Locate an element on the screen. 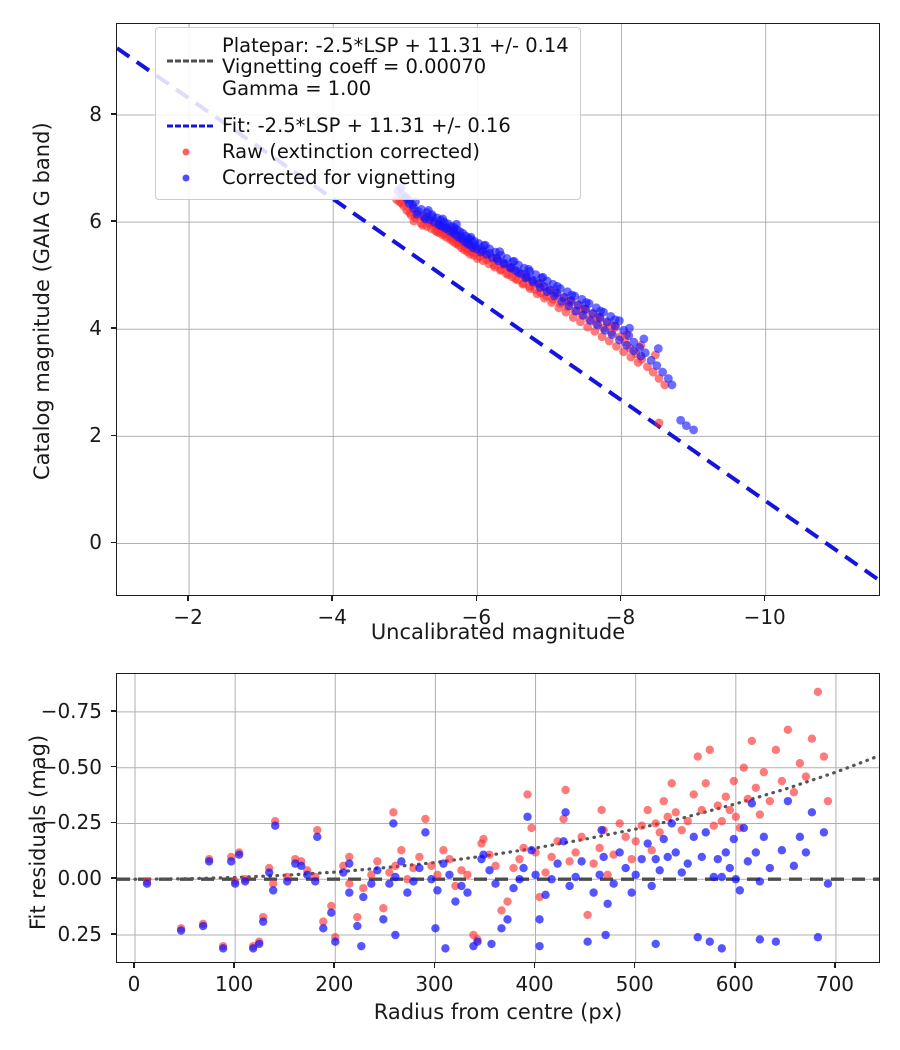  y-tick-label: 8 is located at coordinates (95, 114).